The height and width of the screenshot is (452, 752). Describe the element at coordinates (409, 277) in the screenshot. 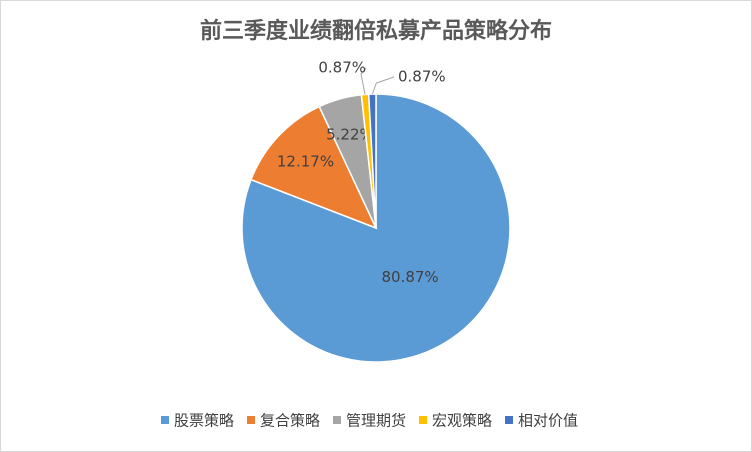

I see `data-label: 80.87%` at that location.